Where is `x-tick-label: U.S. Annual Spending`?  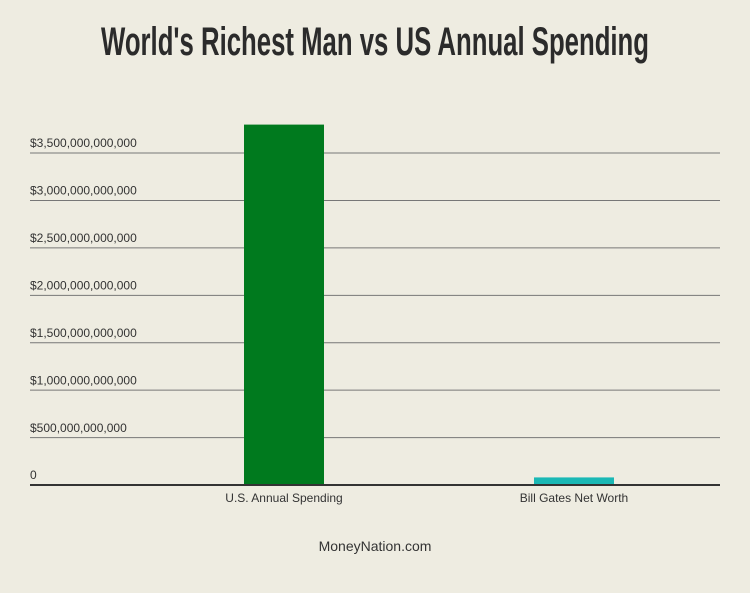
x-tick-label: U.S. Annual Spending is located at coordinates (283, 498).